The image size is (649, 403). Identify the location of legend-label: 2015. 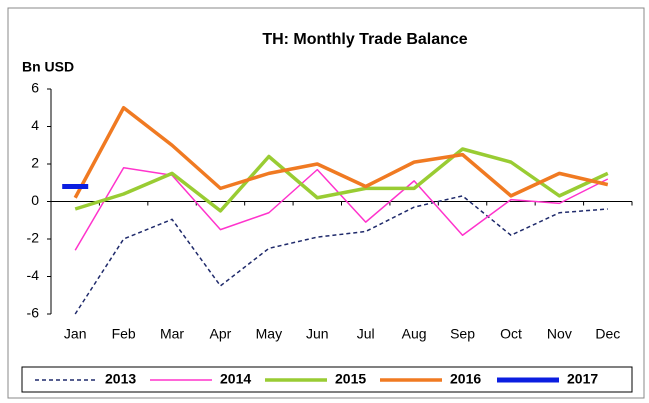
(350, 379).